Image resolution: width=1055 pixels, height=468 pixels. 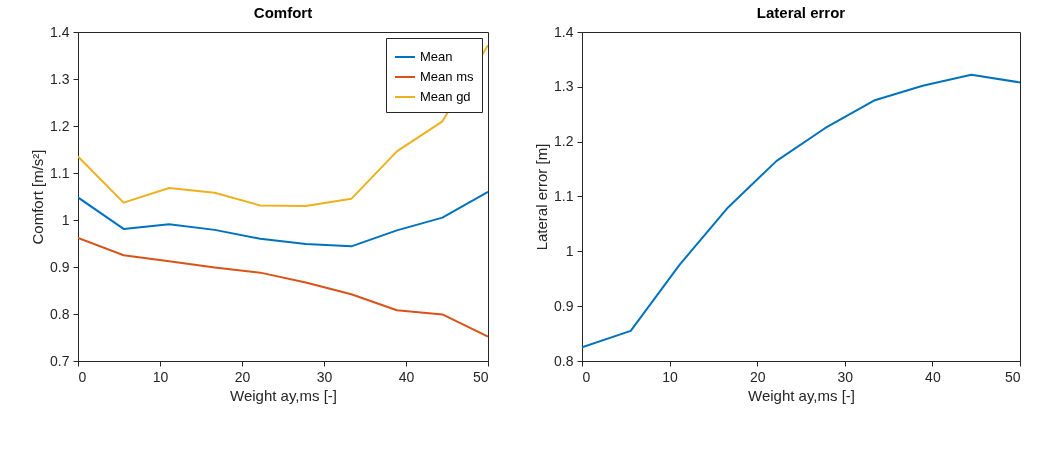 What do you see at coordinates (542, 197) in the screenshot?
I see `y-axis-title: Lateral error [m]` at bounding box center [542, 197].